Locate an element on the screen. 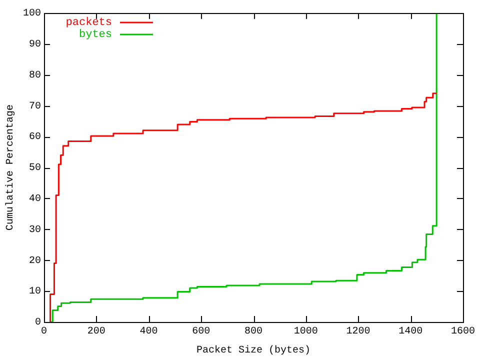 Image resolution: width=480 pixels, height=360 pixels. x-tick-label: 600 is located at coordinates (201, 332).